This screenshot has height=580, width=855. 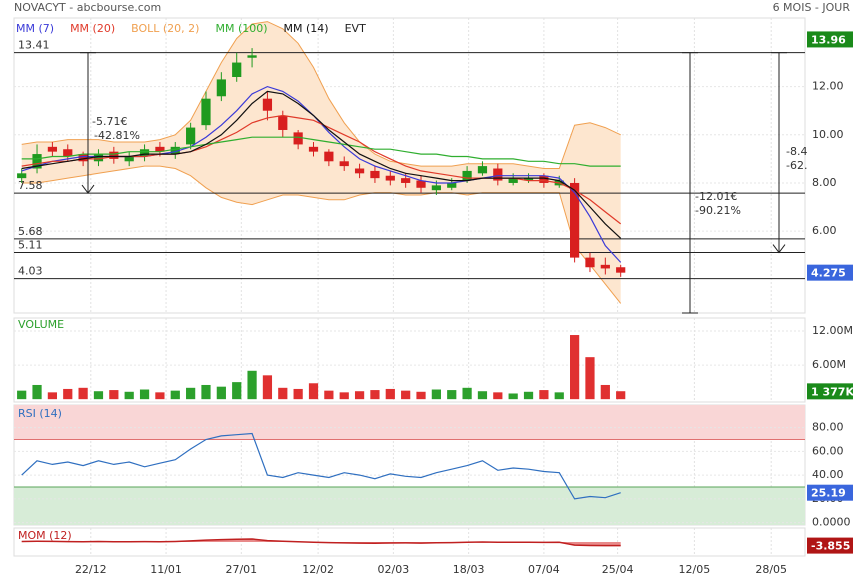 What do you see at coordinates (828, 86) in the screenshot?
I see `y-tick-label: 12.00` at bounding box center [828, 86].